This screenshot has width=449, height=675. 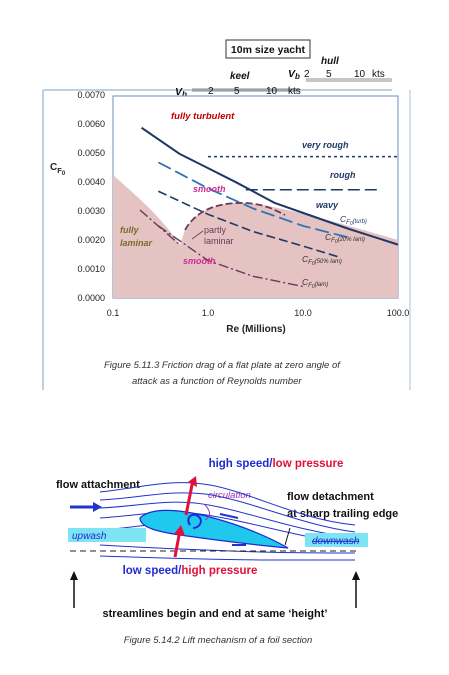 I want to click on label-partly-laminar-1: partly, so click(x=215, y=230).